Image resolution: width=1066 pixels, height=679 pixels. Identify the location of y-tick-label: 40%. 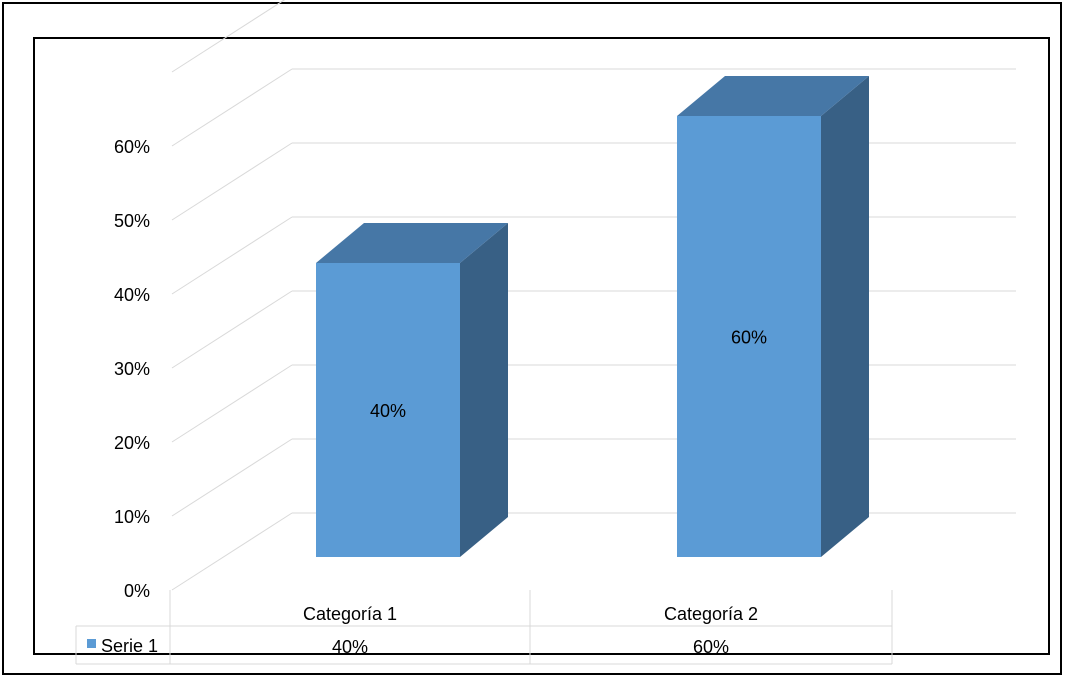
(132, 295).